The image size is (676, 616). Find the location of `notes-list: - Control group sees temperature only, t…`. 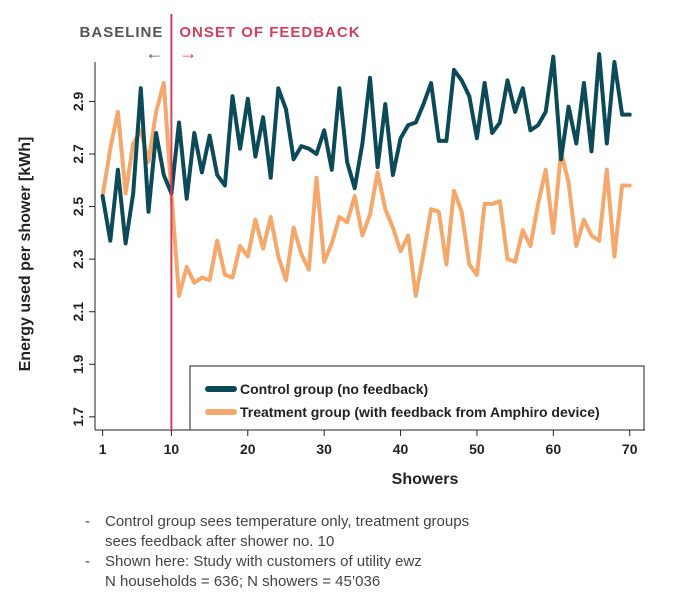

notes-list: - Control group sees temperature only, t… is located at coordinates (277, 552).